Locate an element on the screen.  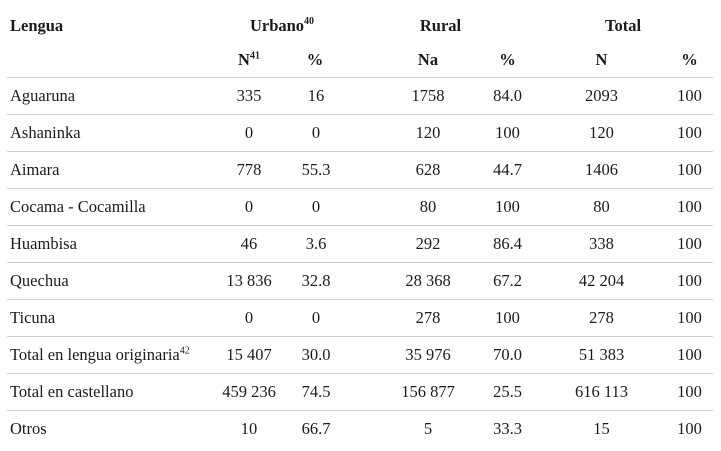
cell-lengua-text: Ticuna is located at coordinates (33, 317).